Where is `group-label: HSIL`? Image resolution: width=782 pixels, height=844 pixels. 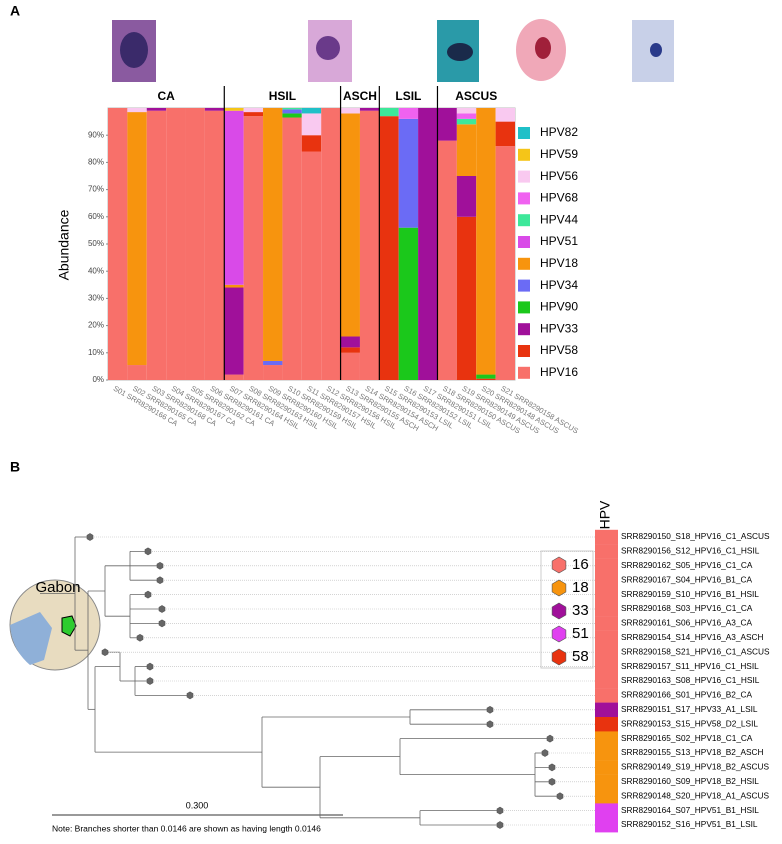 group-label: HSIL is located at coordinates (282, 96).